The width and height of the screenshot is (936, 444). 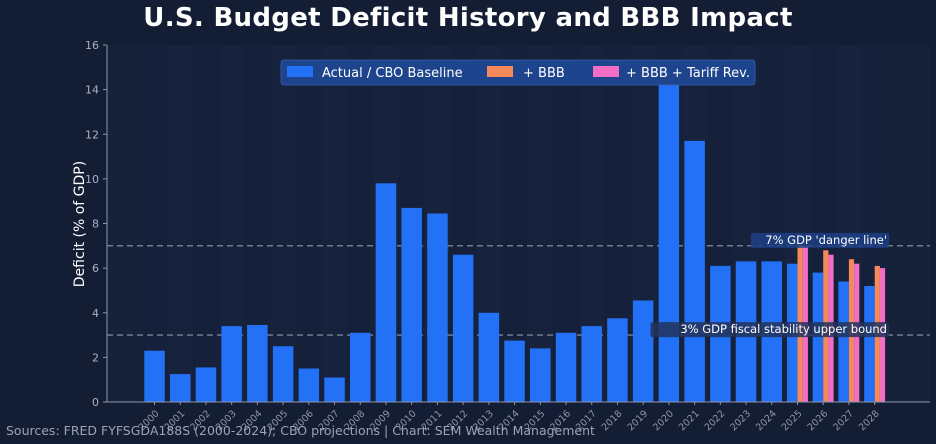 What do you see at coordinates (80, 224) in the screenshot?
I see `y-axis-label: Deficit (% of GDP)` at bounding box center [80, 224].